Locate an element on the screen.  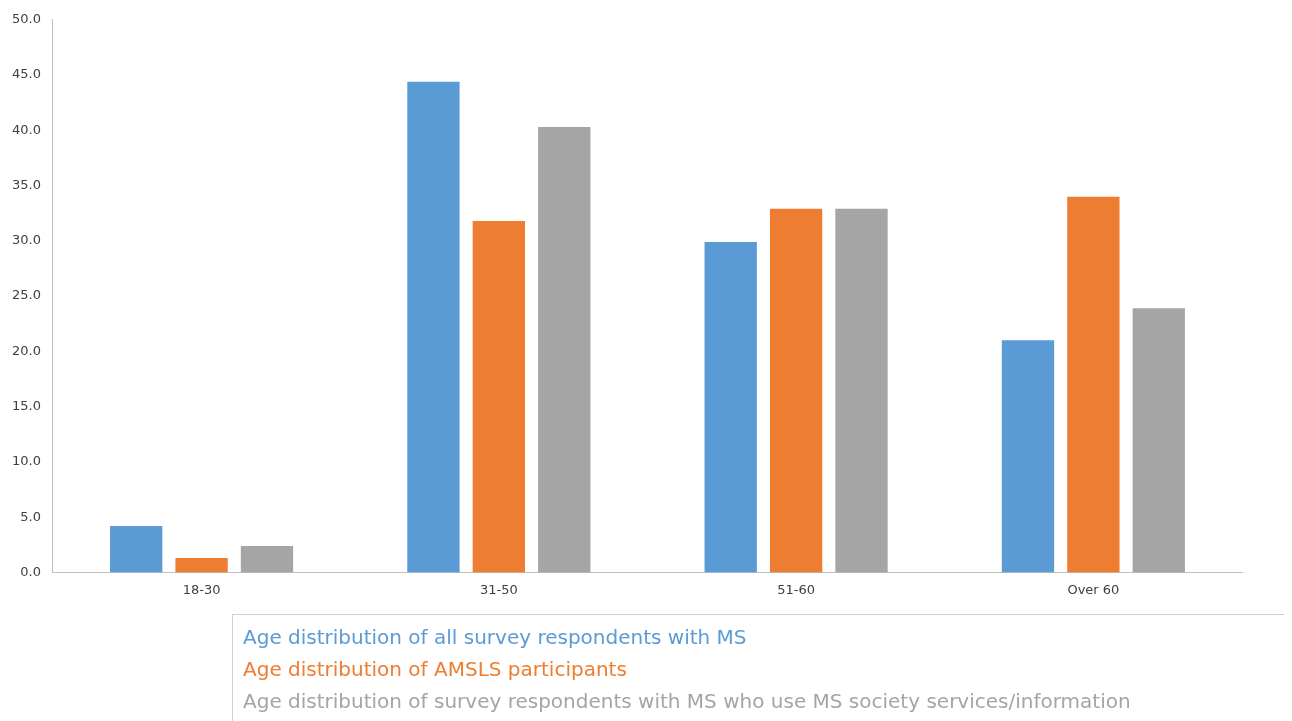
x-tick-label: 31-50 is located at coordinates (498, 589).